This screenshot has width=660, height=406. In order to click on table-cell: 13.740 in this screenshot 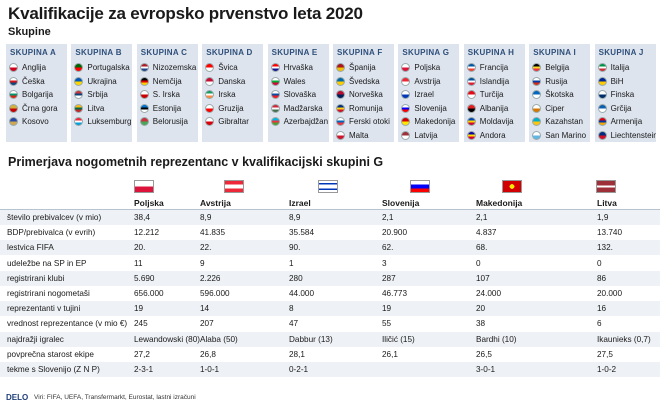, I will do `click(610, 233)`.